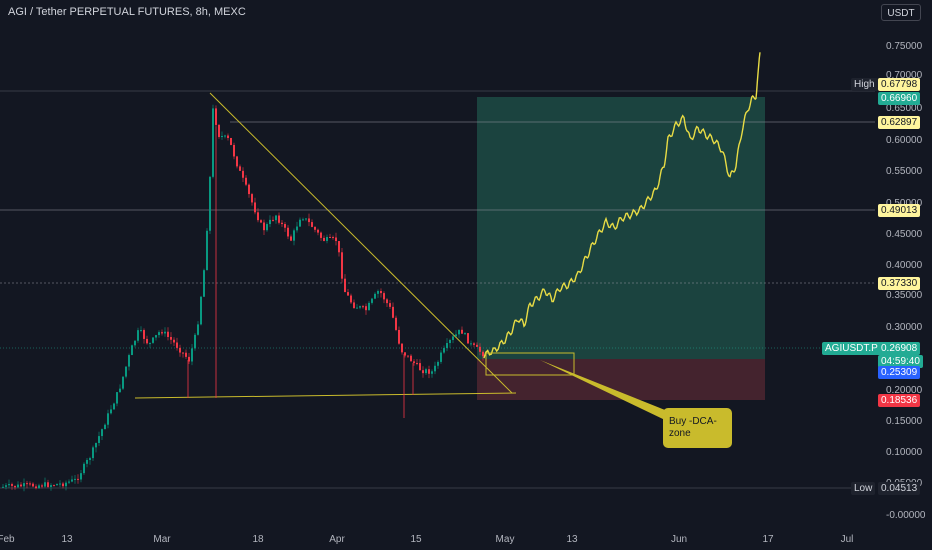 The width and height of the screenshot is (932, 550). Describe the element at coordinates (904, 46) in the screenshot. I see `price-tick: 0.75000` at that location.